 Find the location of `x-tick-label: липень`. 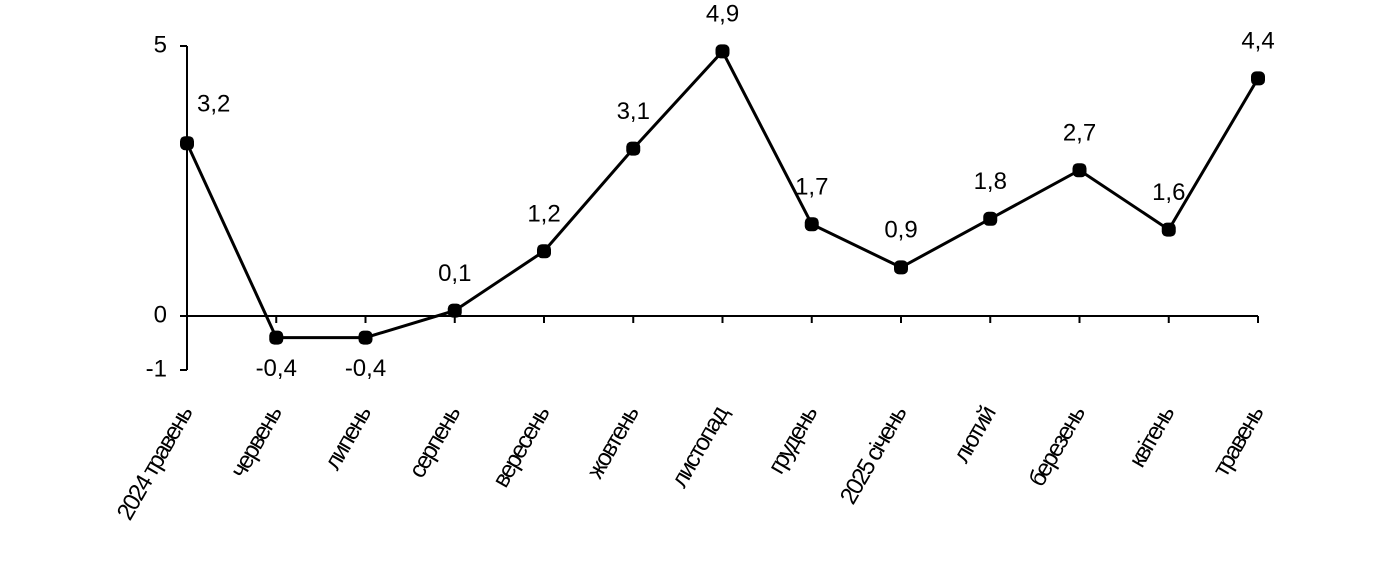

x-tick-label: липень is located at coordinates (348, 437).